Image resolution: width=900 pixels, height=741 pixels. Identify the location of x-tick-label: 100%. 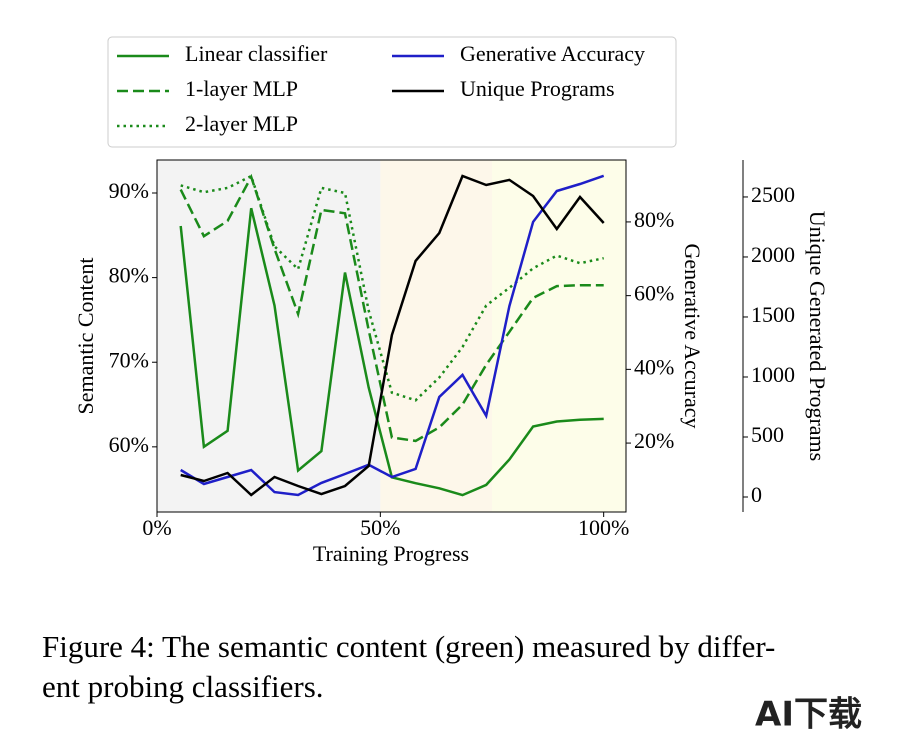
(603, 527).